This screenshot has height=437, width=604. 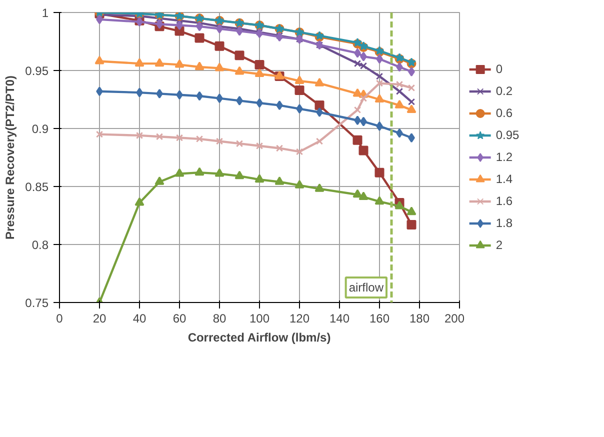 I want to click on x-tick-label: 60, so click(x=179, y=319).